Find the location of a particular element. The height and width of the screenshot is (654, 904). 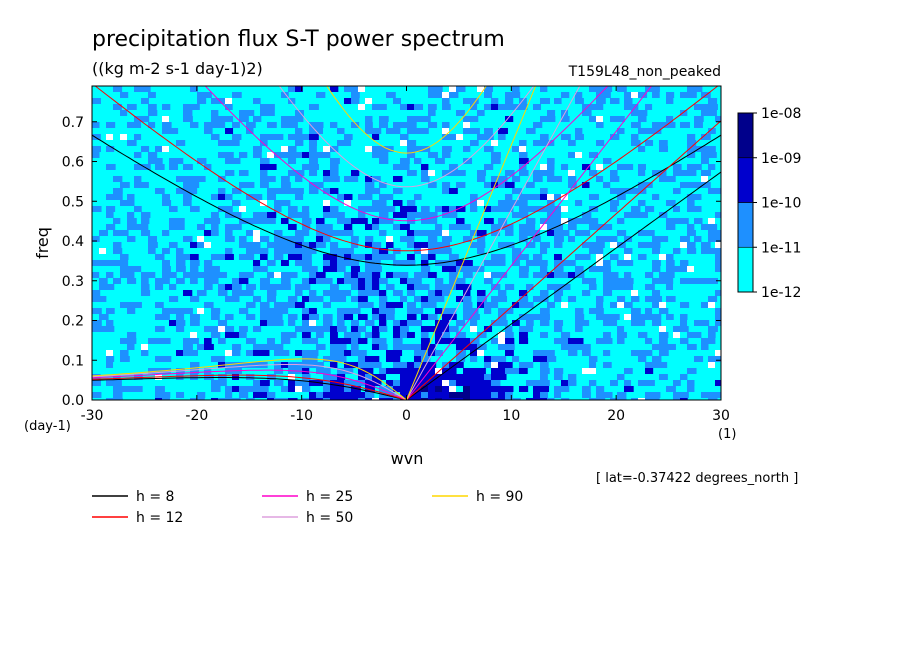

x-tick-label: -10 is located at coordinates (301, 416).